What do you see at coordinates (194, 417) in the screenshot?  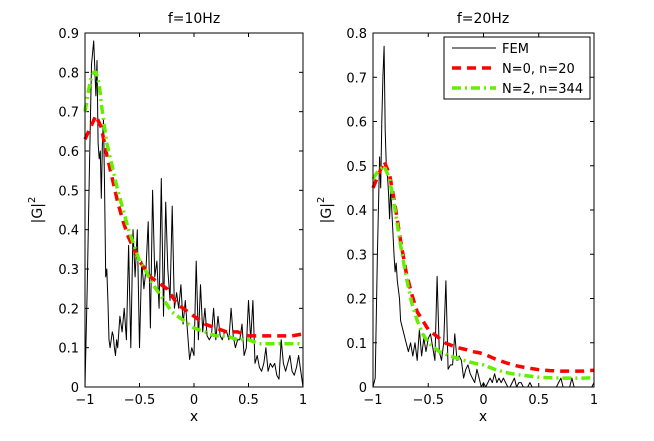 I see `x-axis-label-left: x` at bounding box center [194, 417].